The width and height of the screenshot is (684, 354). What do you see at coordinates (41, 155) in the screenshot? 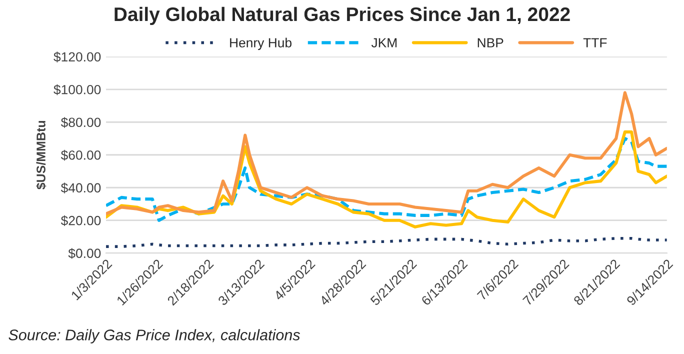
I see `y-axis-title: $US/MMBtu` at bounding box center [41, 155].